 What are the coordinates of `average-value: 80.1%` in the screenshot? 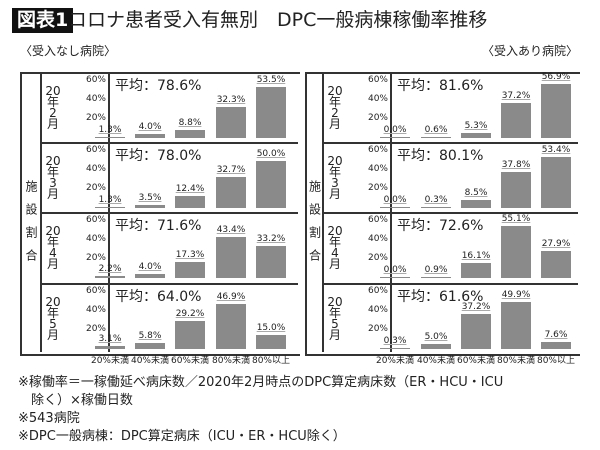 It's located at (461, 156).